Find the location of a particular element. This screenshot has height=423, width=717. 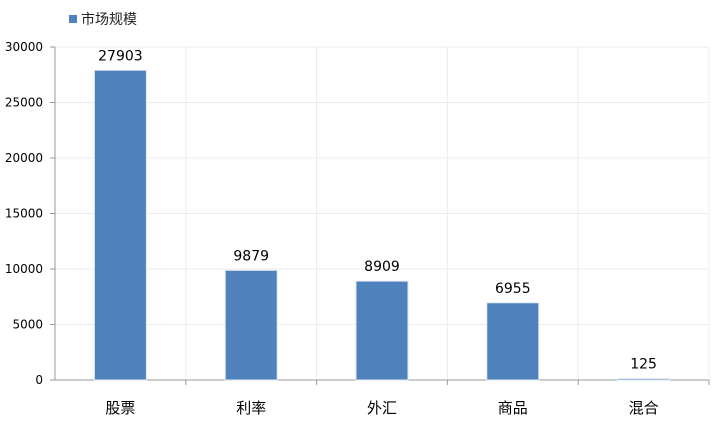

legend-label: 市场规模 is located at coordinates (109, 19).